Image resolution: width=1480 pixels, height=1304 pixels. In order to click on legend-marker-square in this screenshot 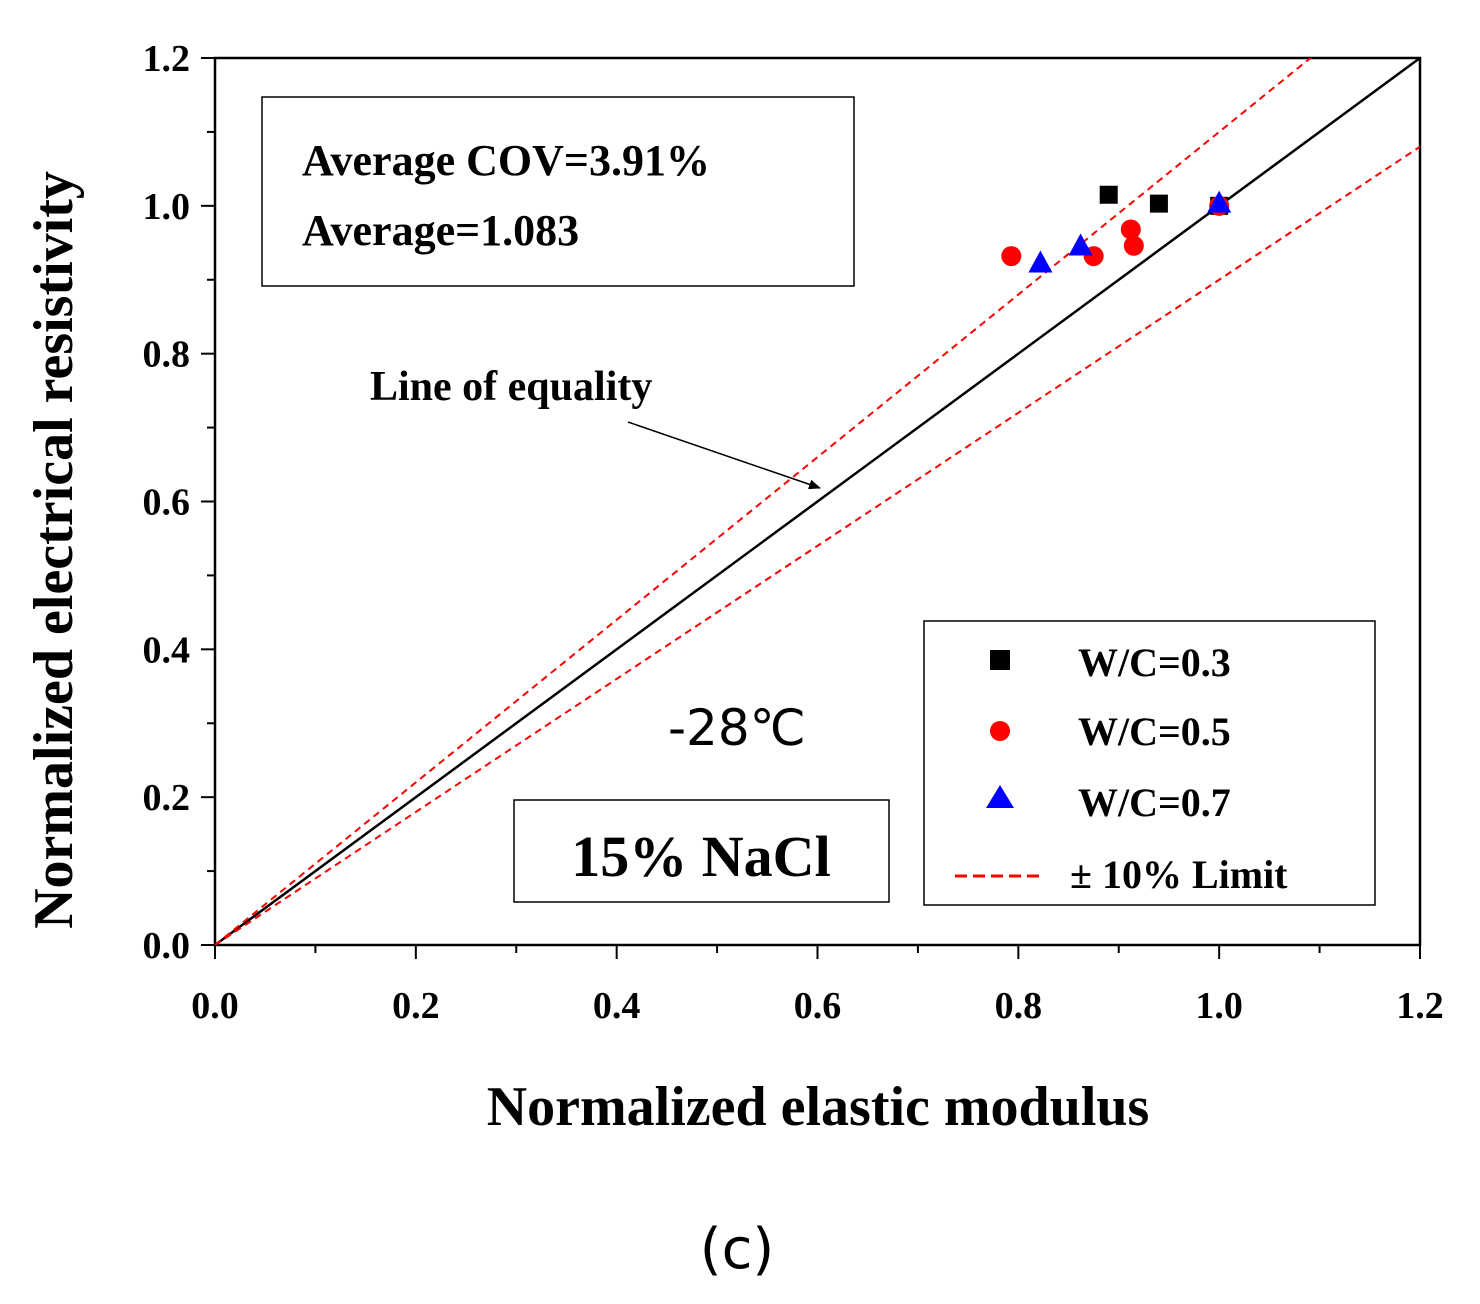, I will do `click(1000, 660)`.